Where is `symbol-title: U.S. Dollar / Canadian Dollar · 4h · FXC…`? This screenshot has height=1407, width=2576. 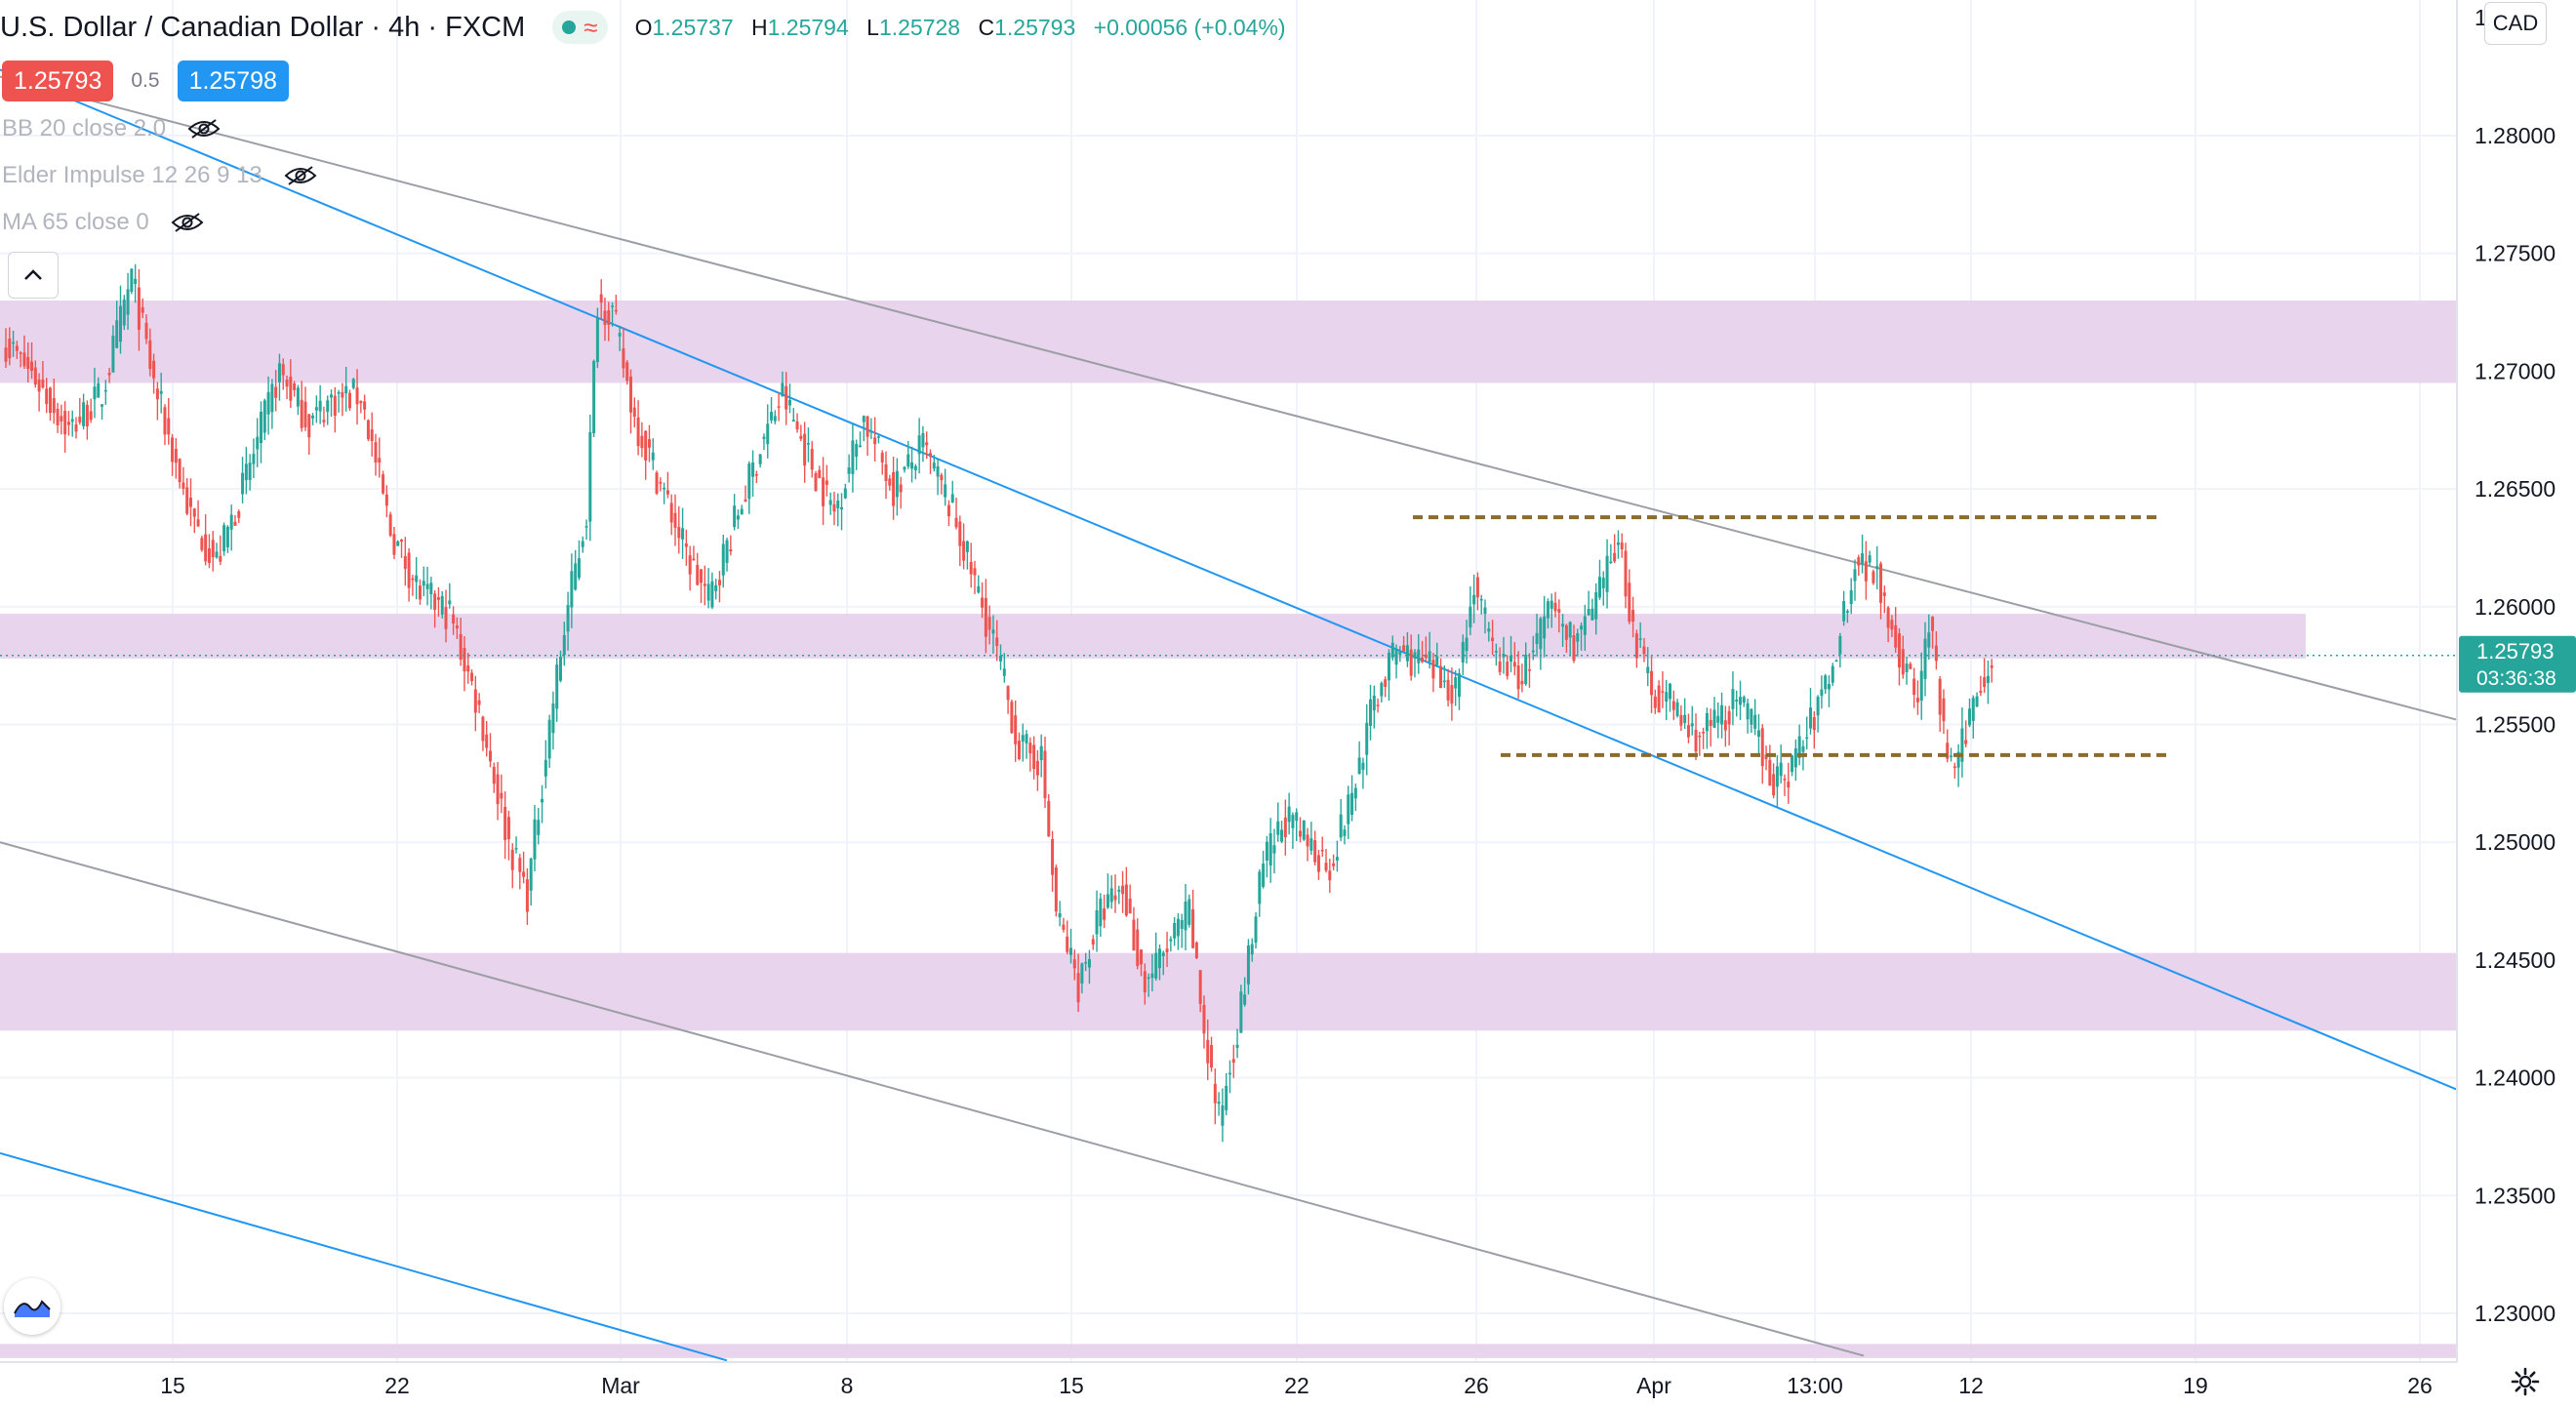 symbol-title: U.S. Dollar / Canadian Dollar · 4h · FXC… is located at coordinates (263, 27).